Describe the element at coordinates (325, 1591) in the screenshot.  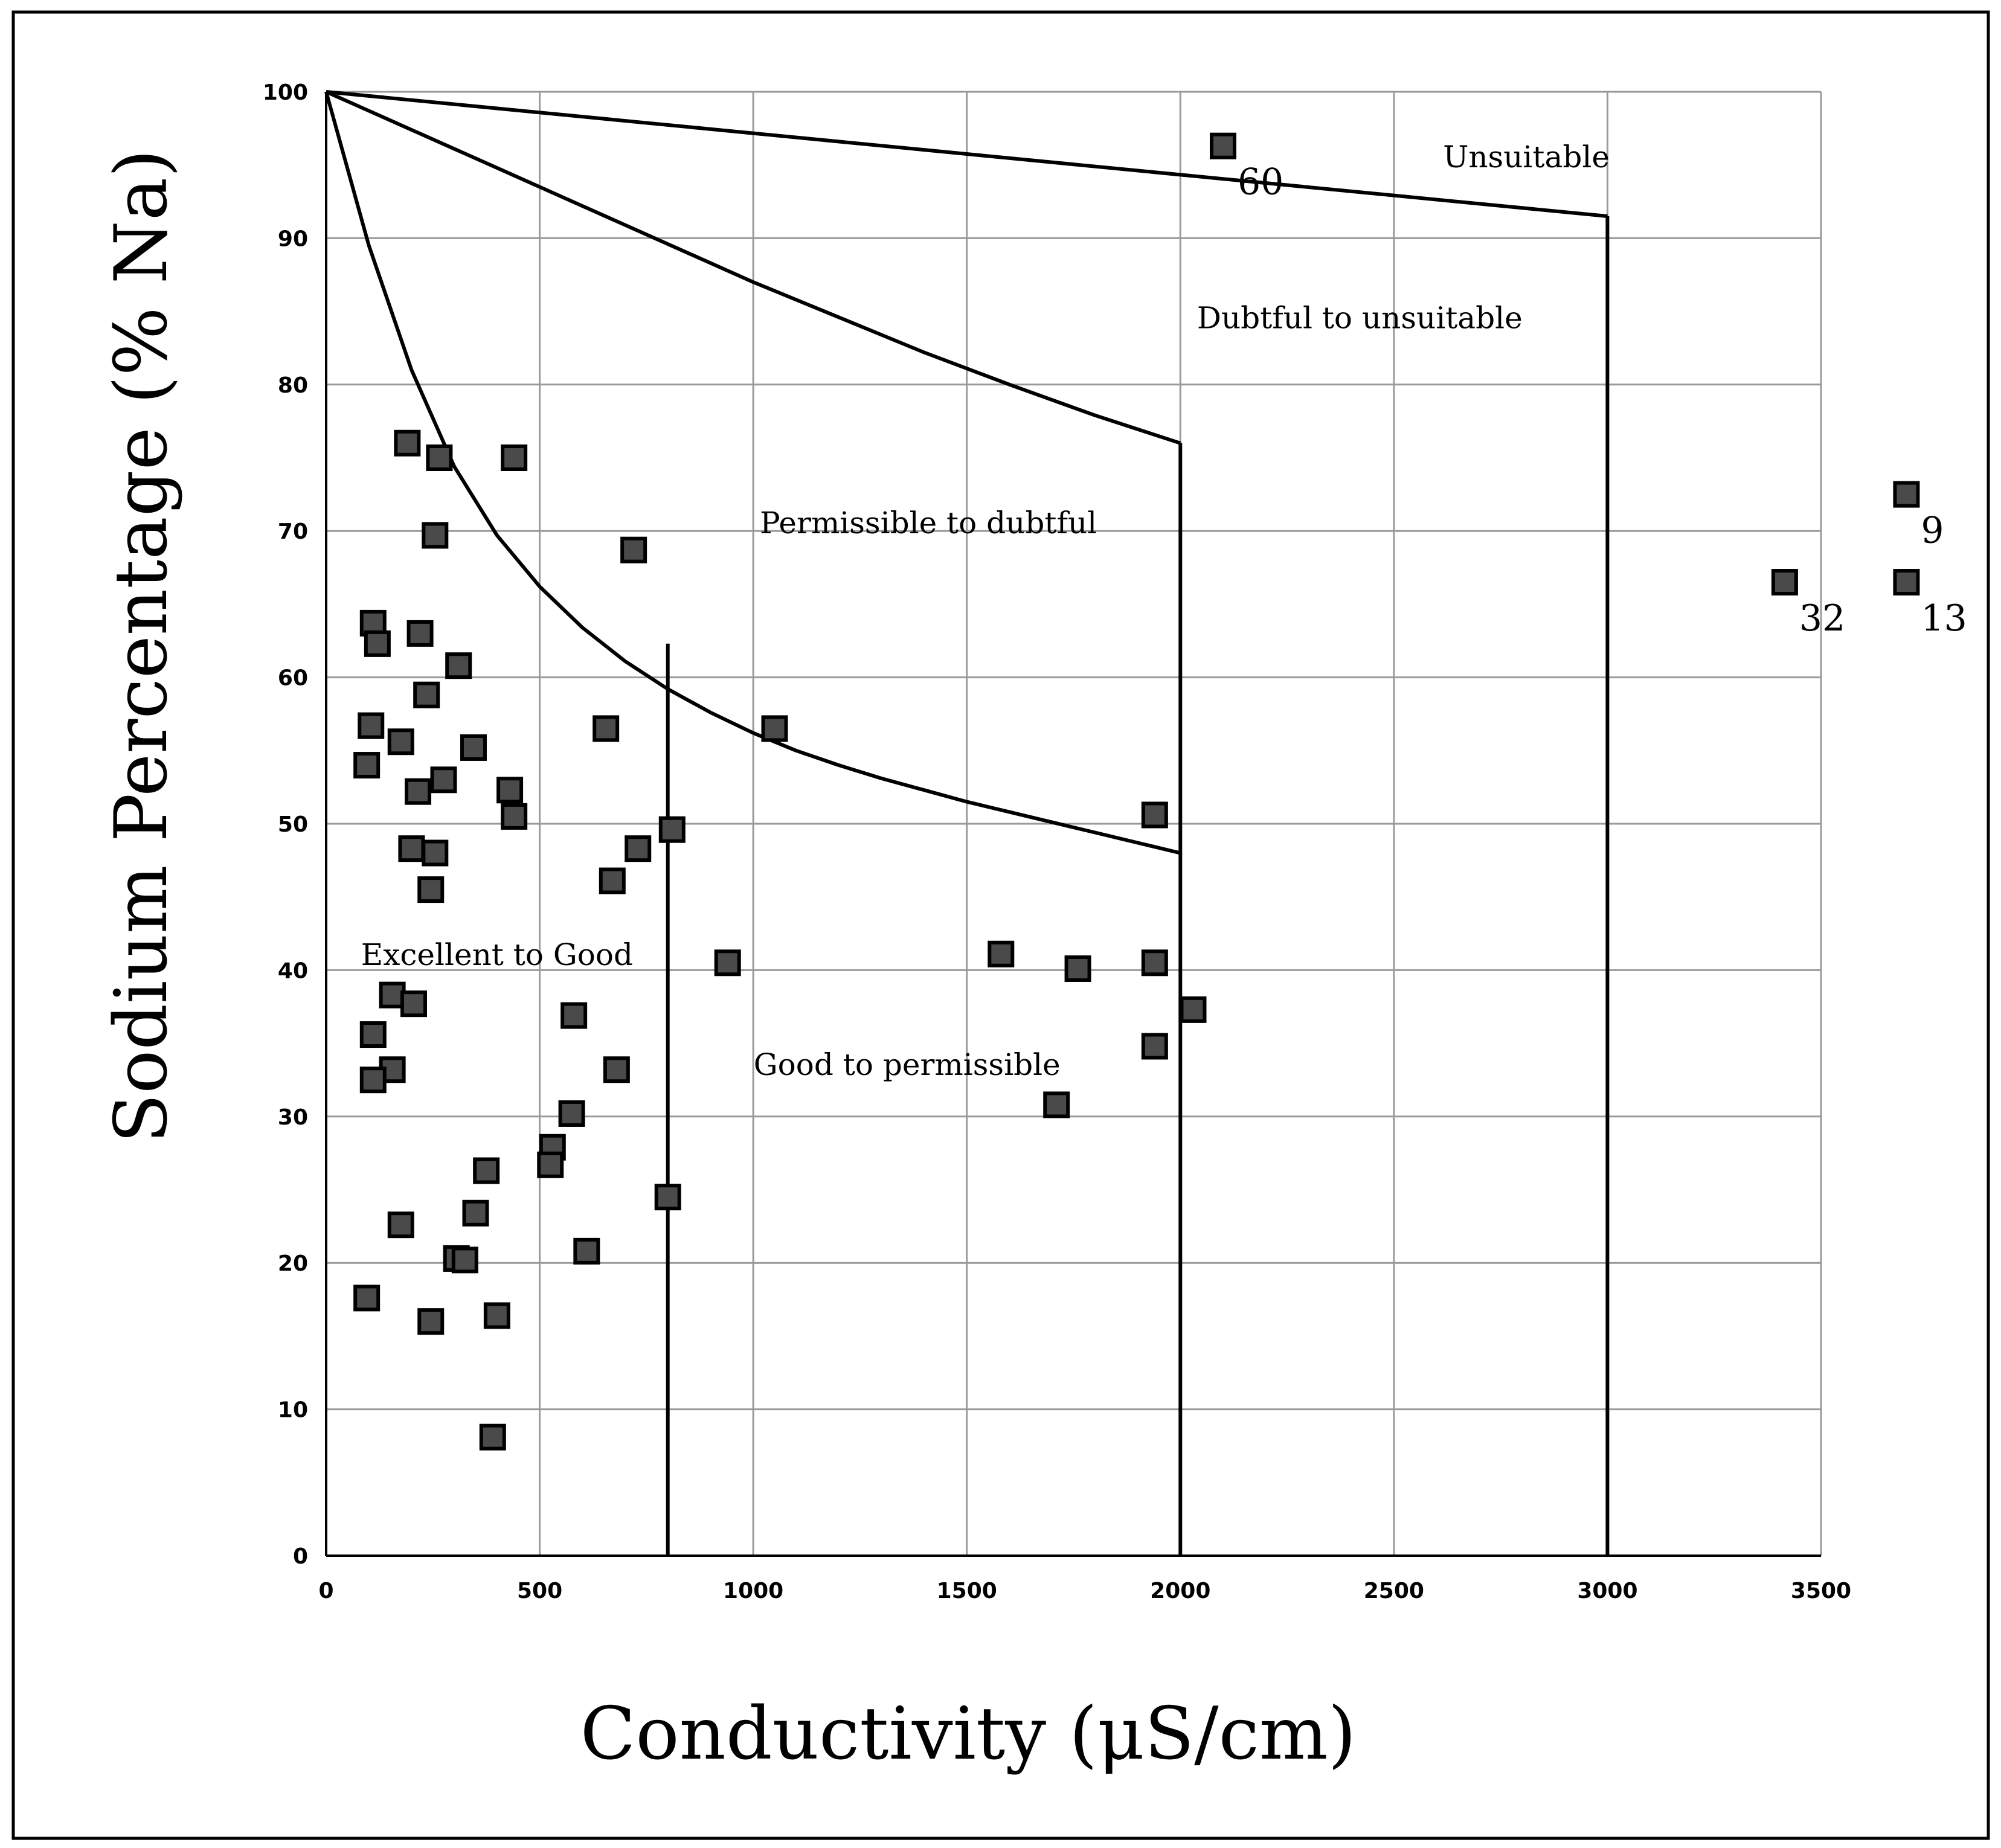
I see `x-tick-label: 0` at that location.